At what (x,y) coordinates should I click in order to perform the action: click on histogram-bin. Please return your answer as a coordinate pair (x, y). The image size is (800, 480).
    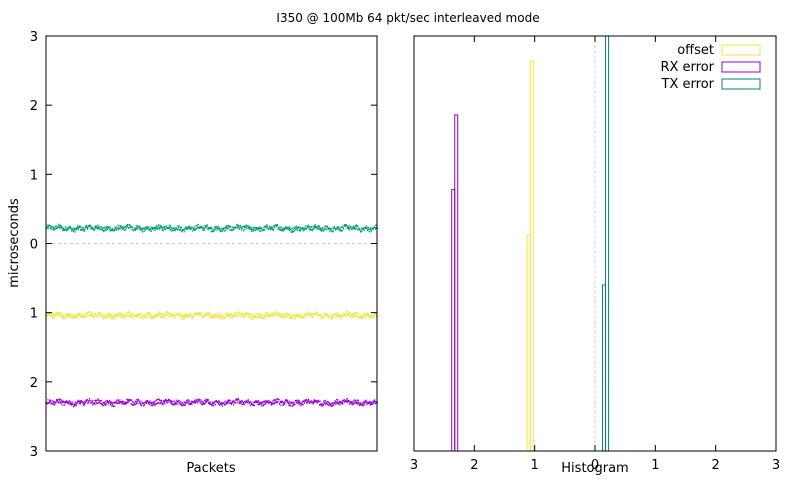
    Looking at the image, I should click on (607, 243).